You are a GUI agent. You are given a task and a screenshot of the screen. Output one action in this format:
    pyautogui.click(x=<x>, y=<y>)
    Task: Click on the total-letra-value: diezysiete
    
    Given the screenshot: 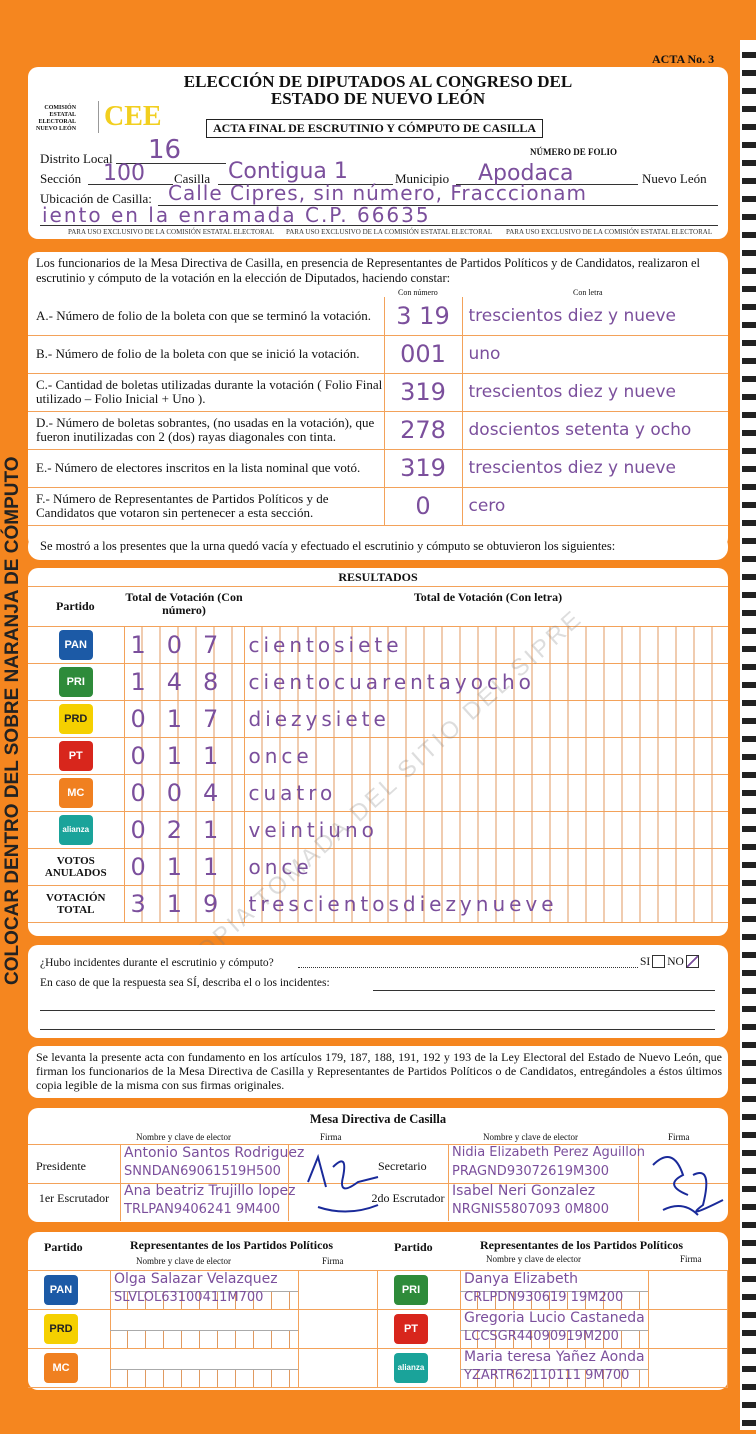 What is the action you would take?
    pyautogui.click(x=319, y=719)
    